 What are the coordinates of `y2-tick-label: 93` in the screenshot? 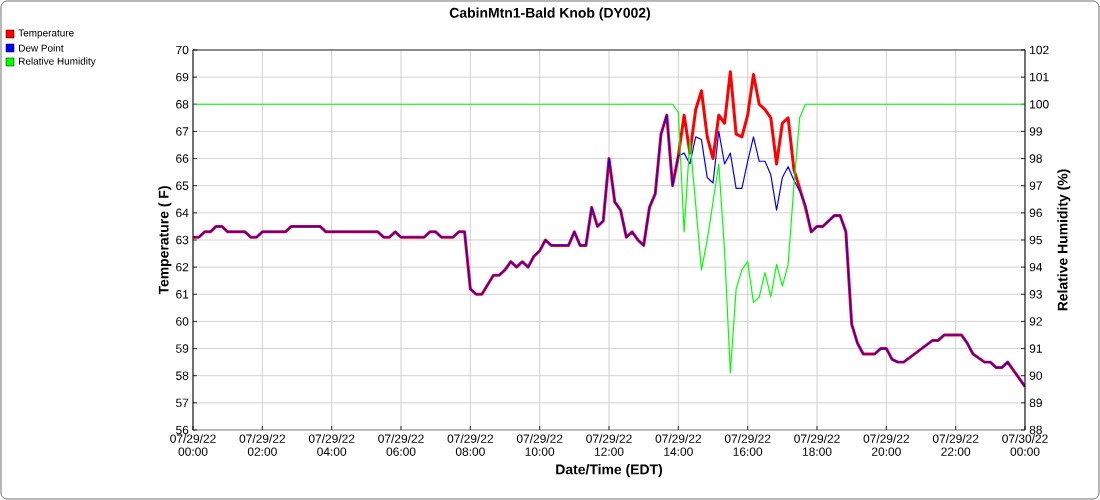 It's located at (1035, 294).